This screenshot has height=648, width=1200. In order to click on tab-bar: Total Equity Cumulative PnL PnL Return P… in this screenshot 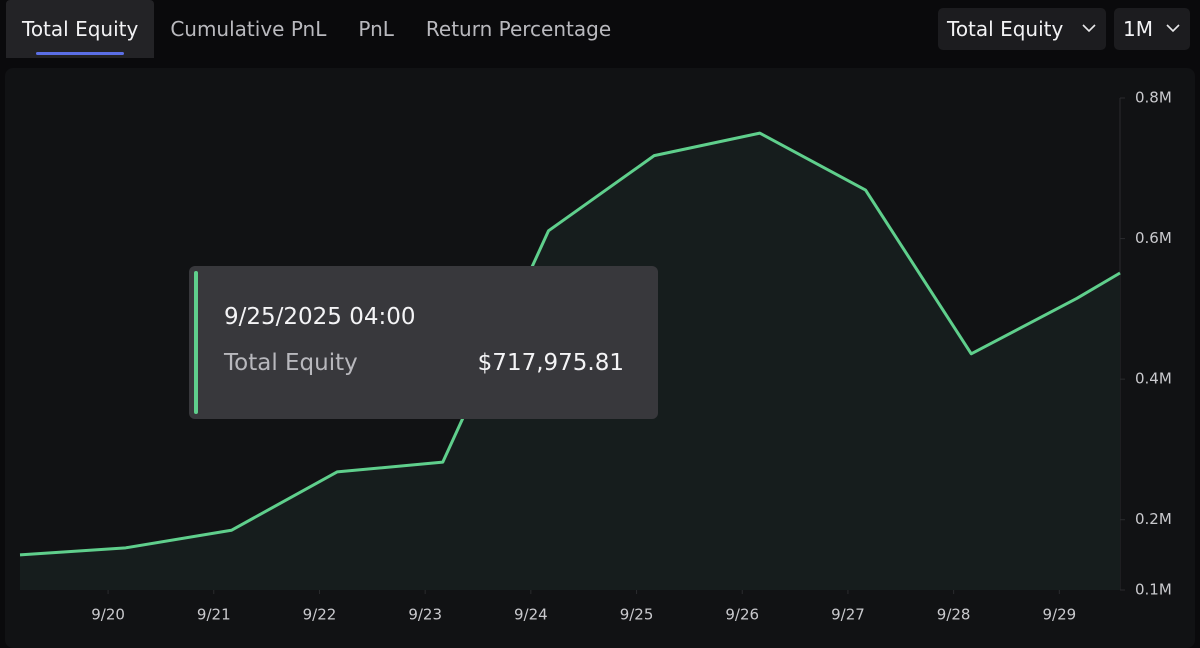, I will do `click(316, 29)`.